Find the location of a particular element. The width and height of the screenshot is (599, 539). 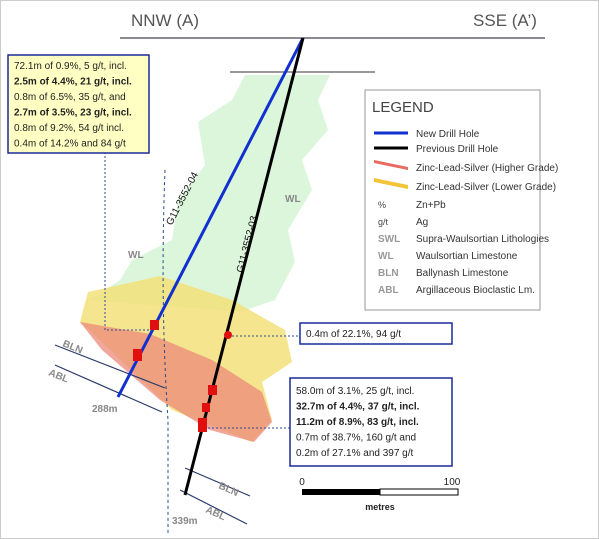

scale-label: 100 is located at coordinates (452, 482).